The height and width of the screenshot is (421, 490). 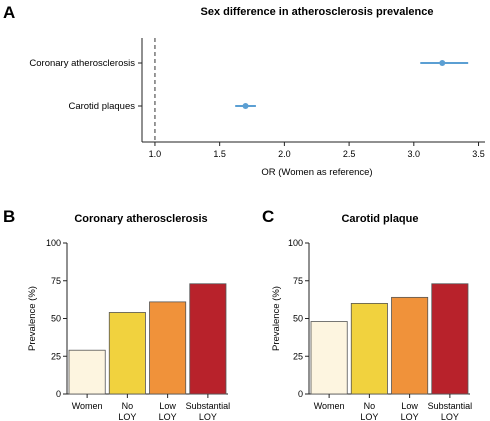 I want to click on x-tick-label: 1.5, so click(x=219, y=154).